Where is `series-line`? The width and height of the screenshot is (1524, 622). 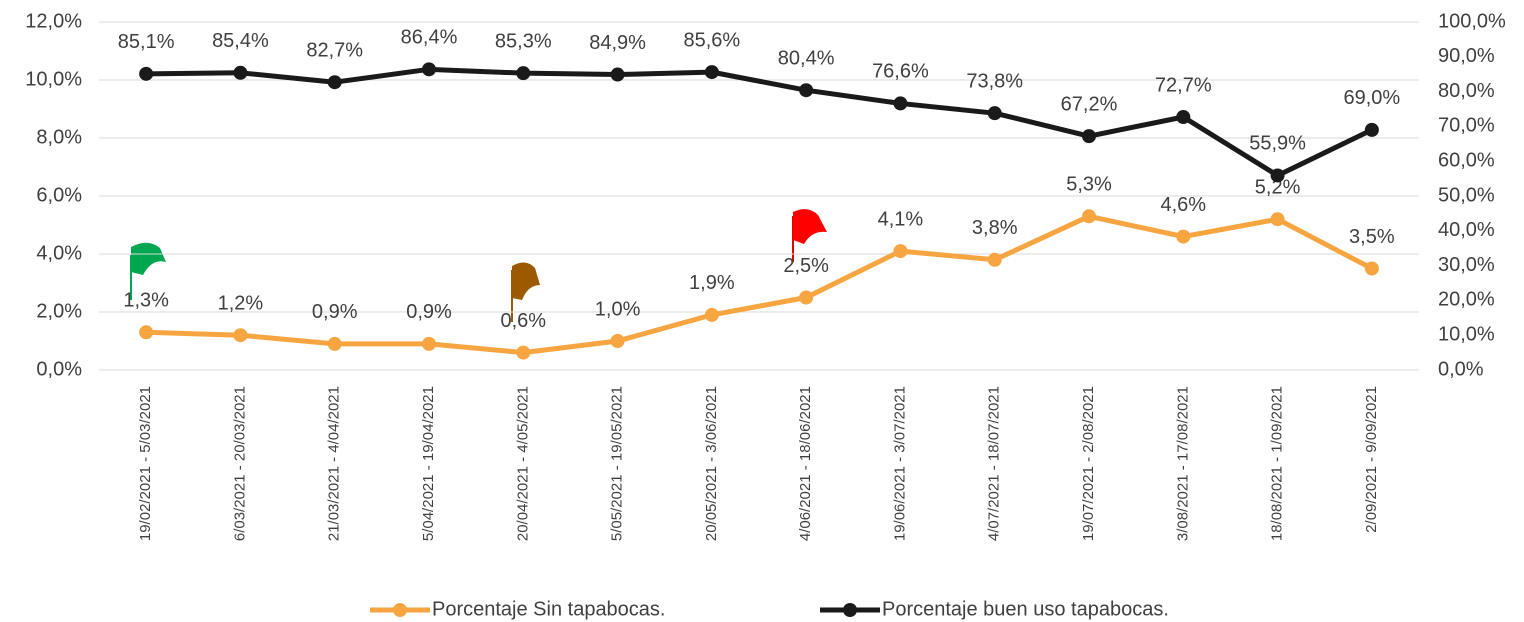 series-line is located at coordinates (759, 122).